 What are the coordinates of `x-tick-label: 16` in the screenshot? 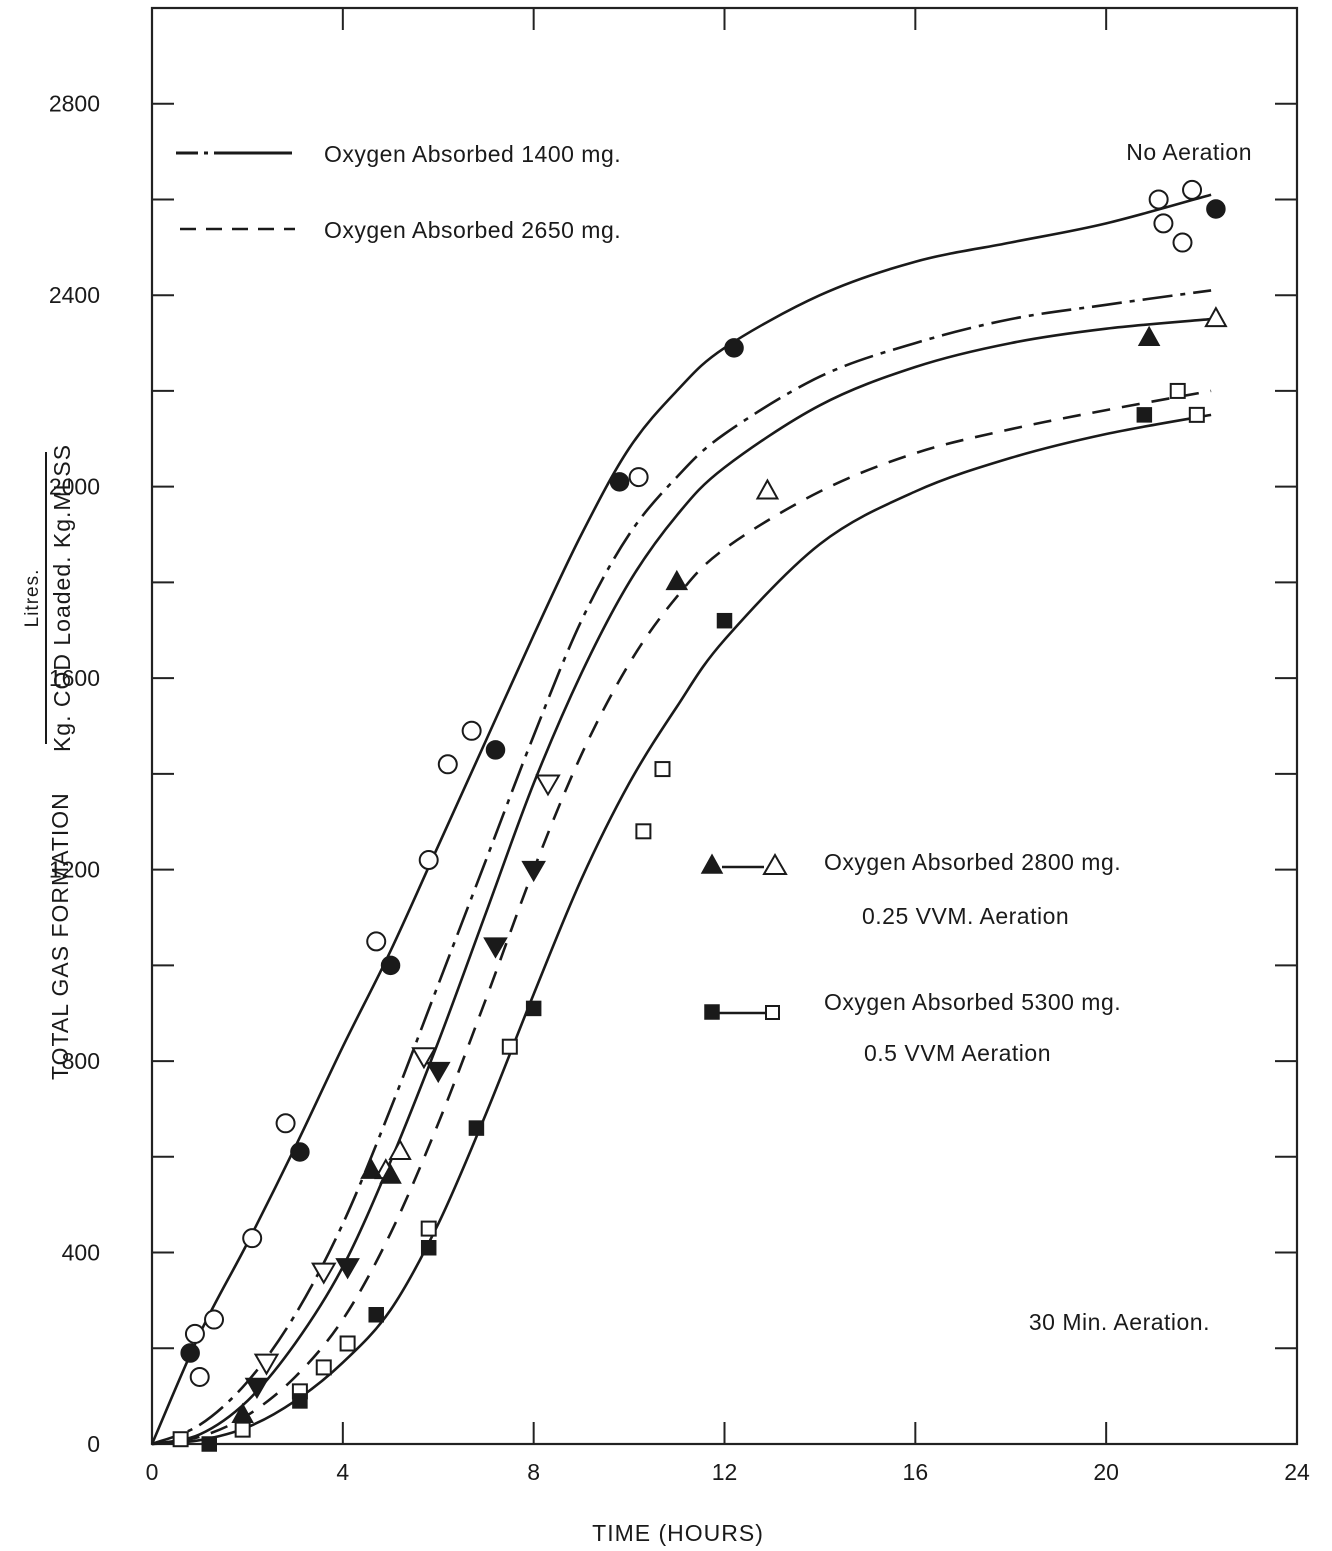 It's located at (916, 1472).